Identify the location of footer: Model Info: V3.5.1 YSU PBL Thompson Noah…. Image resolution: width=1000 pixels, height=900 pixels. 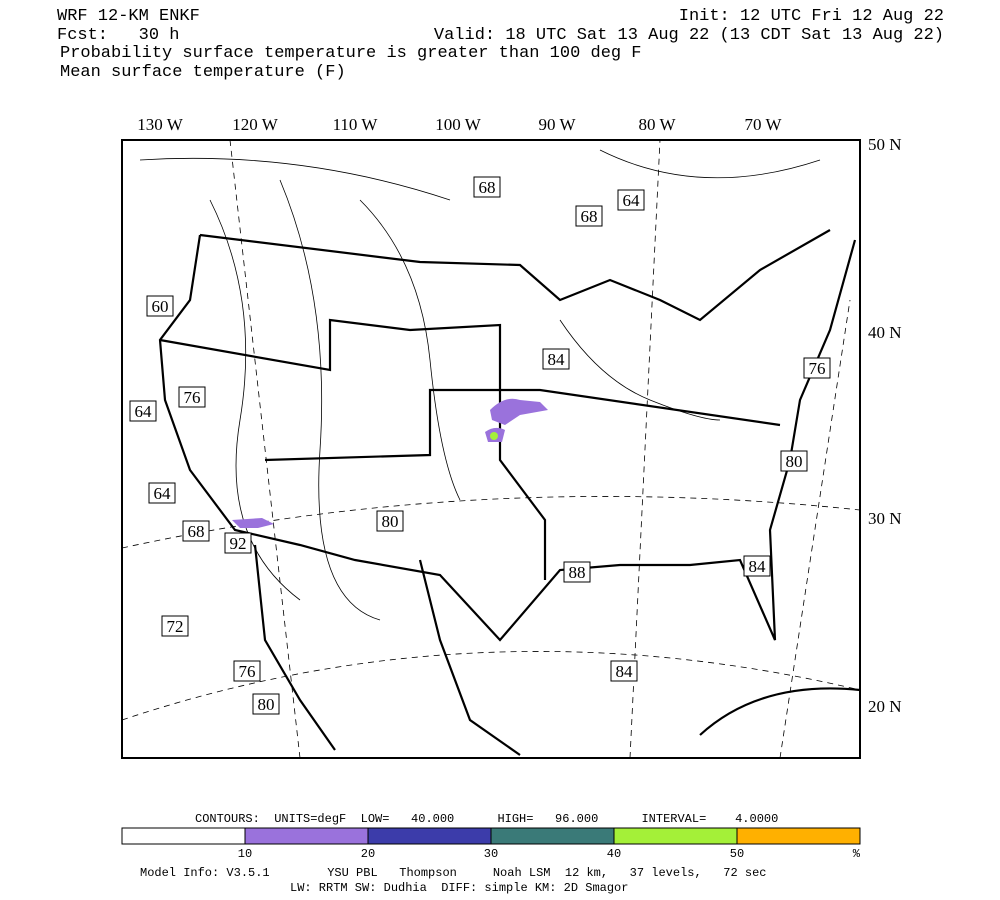
(453, 873).